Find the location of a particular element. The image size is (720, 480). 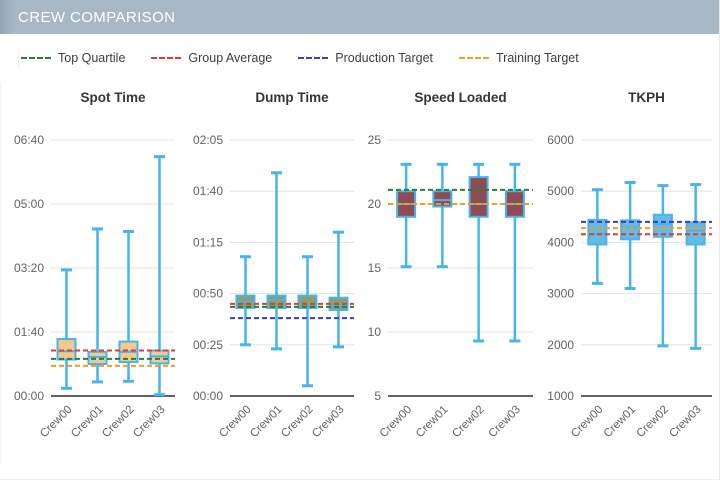

legend-item-top-quartile: Top Quartile is located at coordinates (73, 58).